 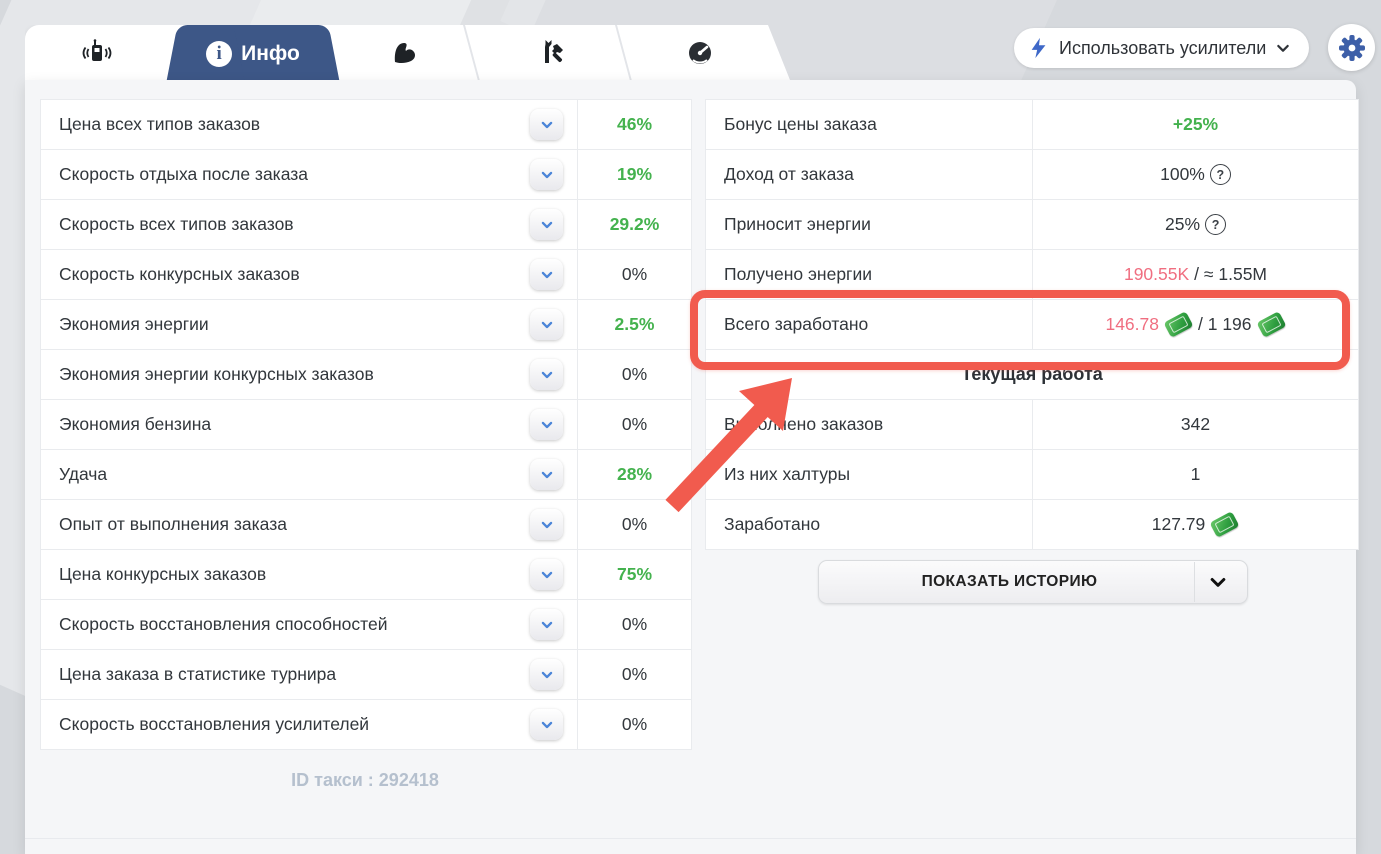 What do you see at coordinates (366, 525) in the screenshot?
I see `table-row: Опыт от выполнения заказа 0%` at bounding box center [366, 525].